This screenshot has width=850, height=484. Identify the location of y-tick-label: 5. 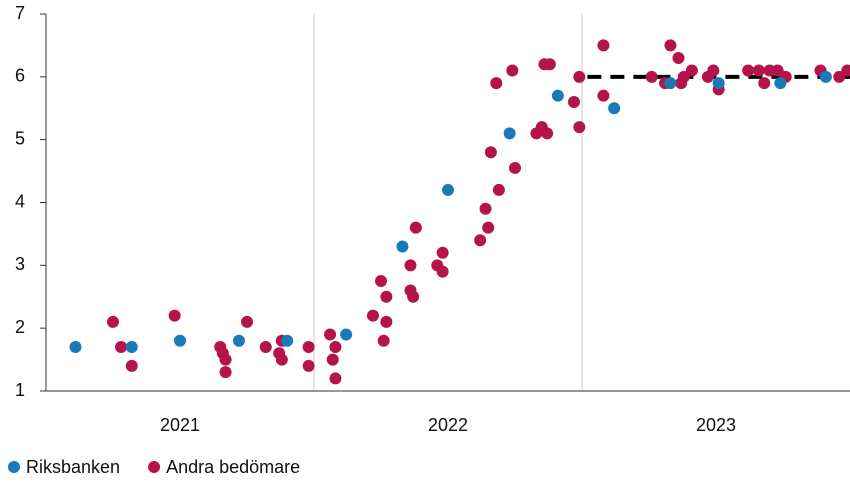
(20, 138).